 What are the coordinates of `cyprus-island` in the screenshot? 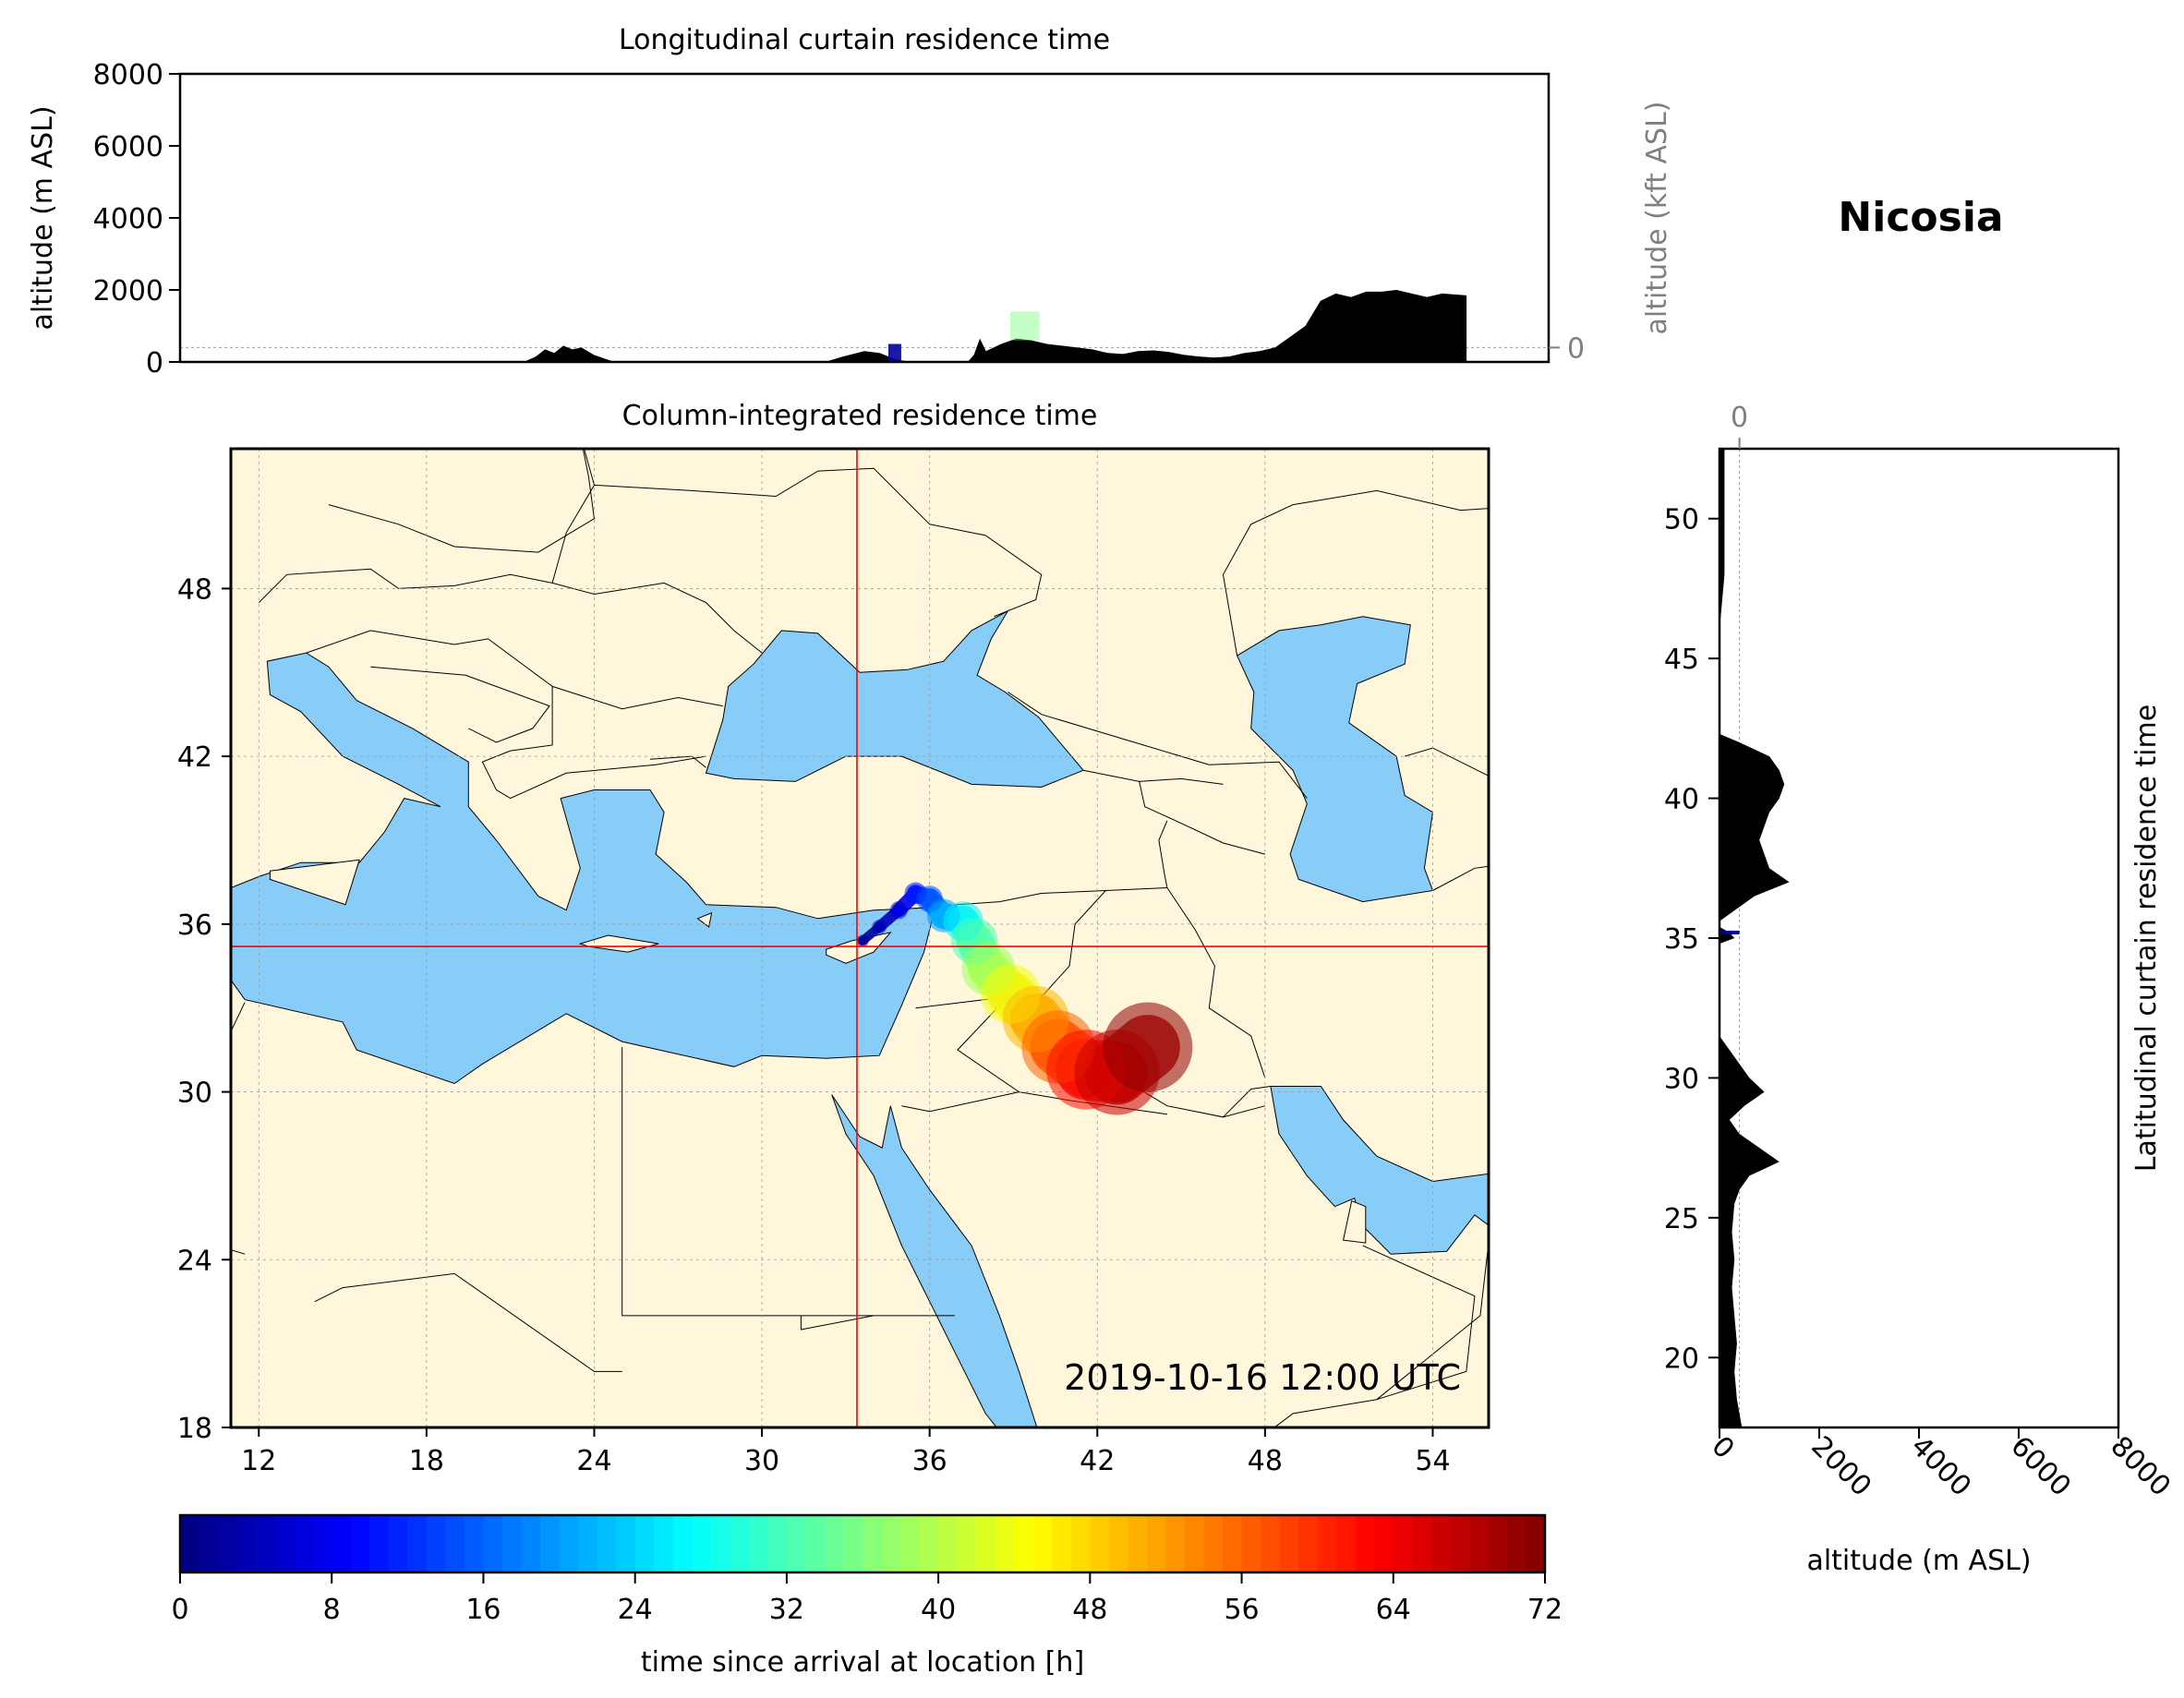 It's located at (859, 948).